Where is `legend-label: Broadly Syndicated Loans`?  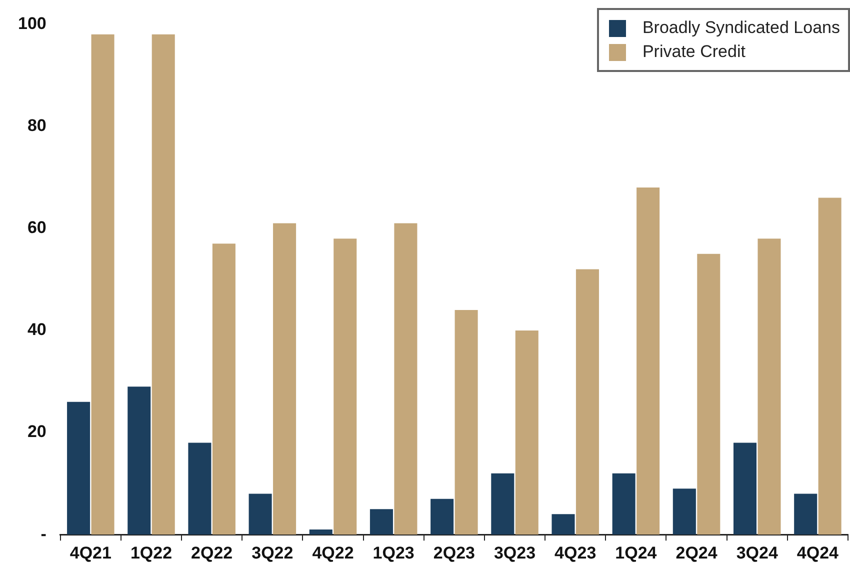 legend-label: Broadly Syndicated Loans is located at coordinates (741, 28).